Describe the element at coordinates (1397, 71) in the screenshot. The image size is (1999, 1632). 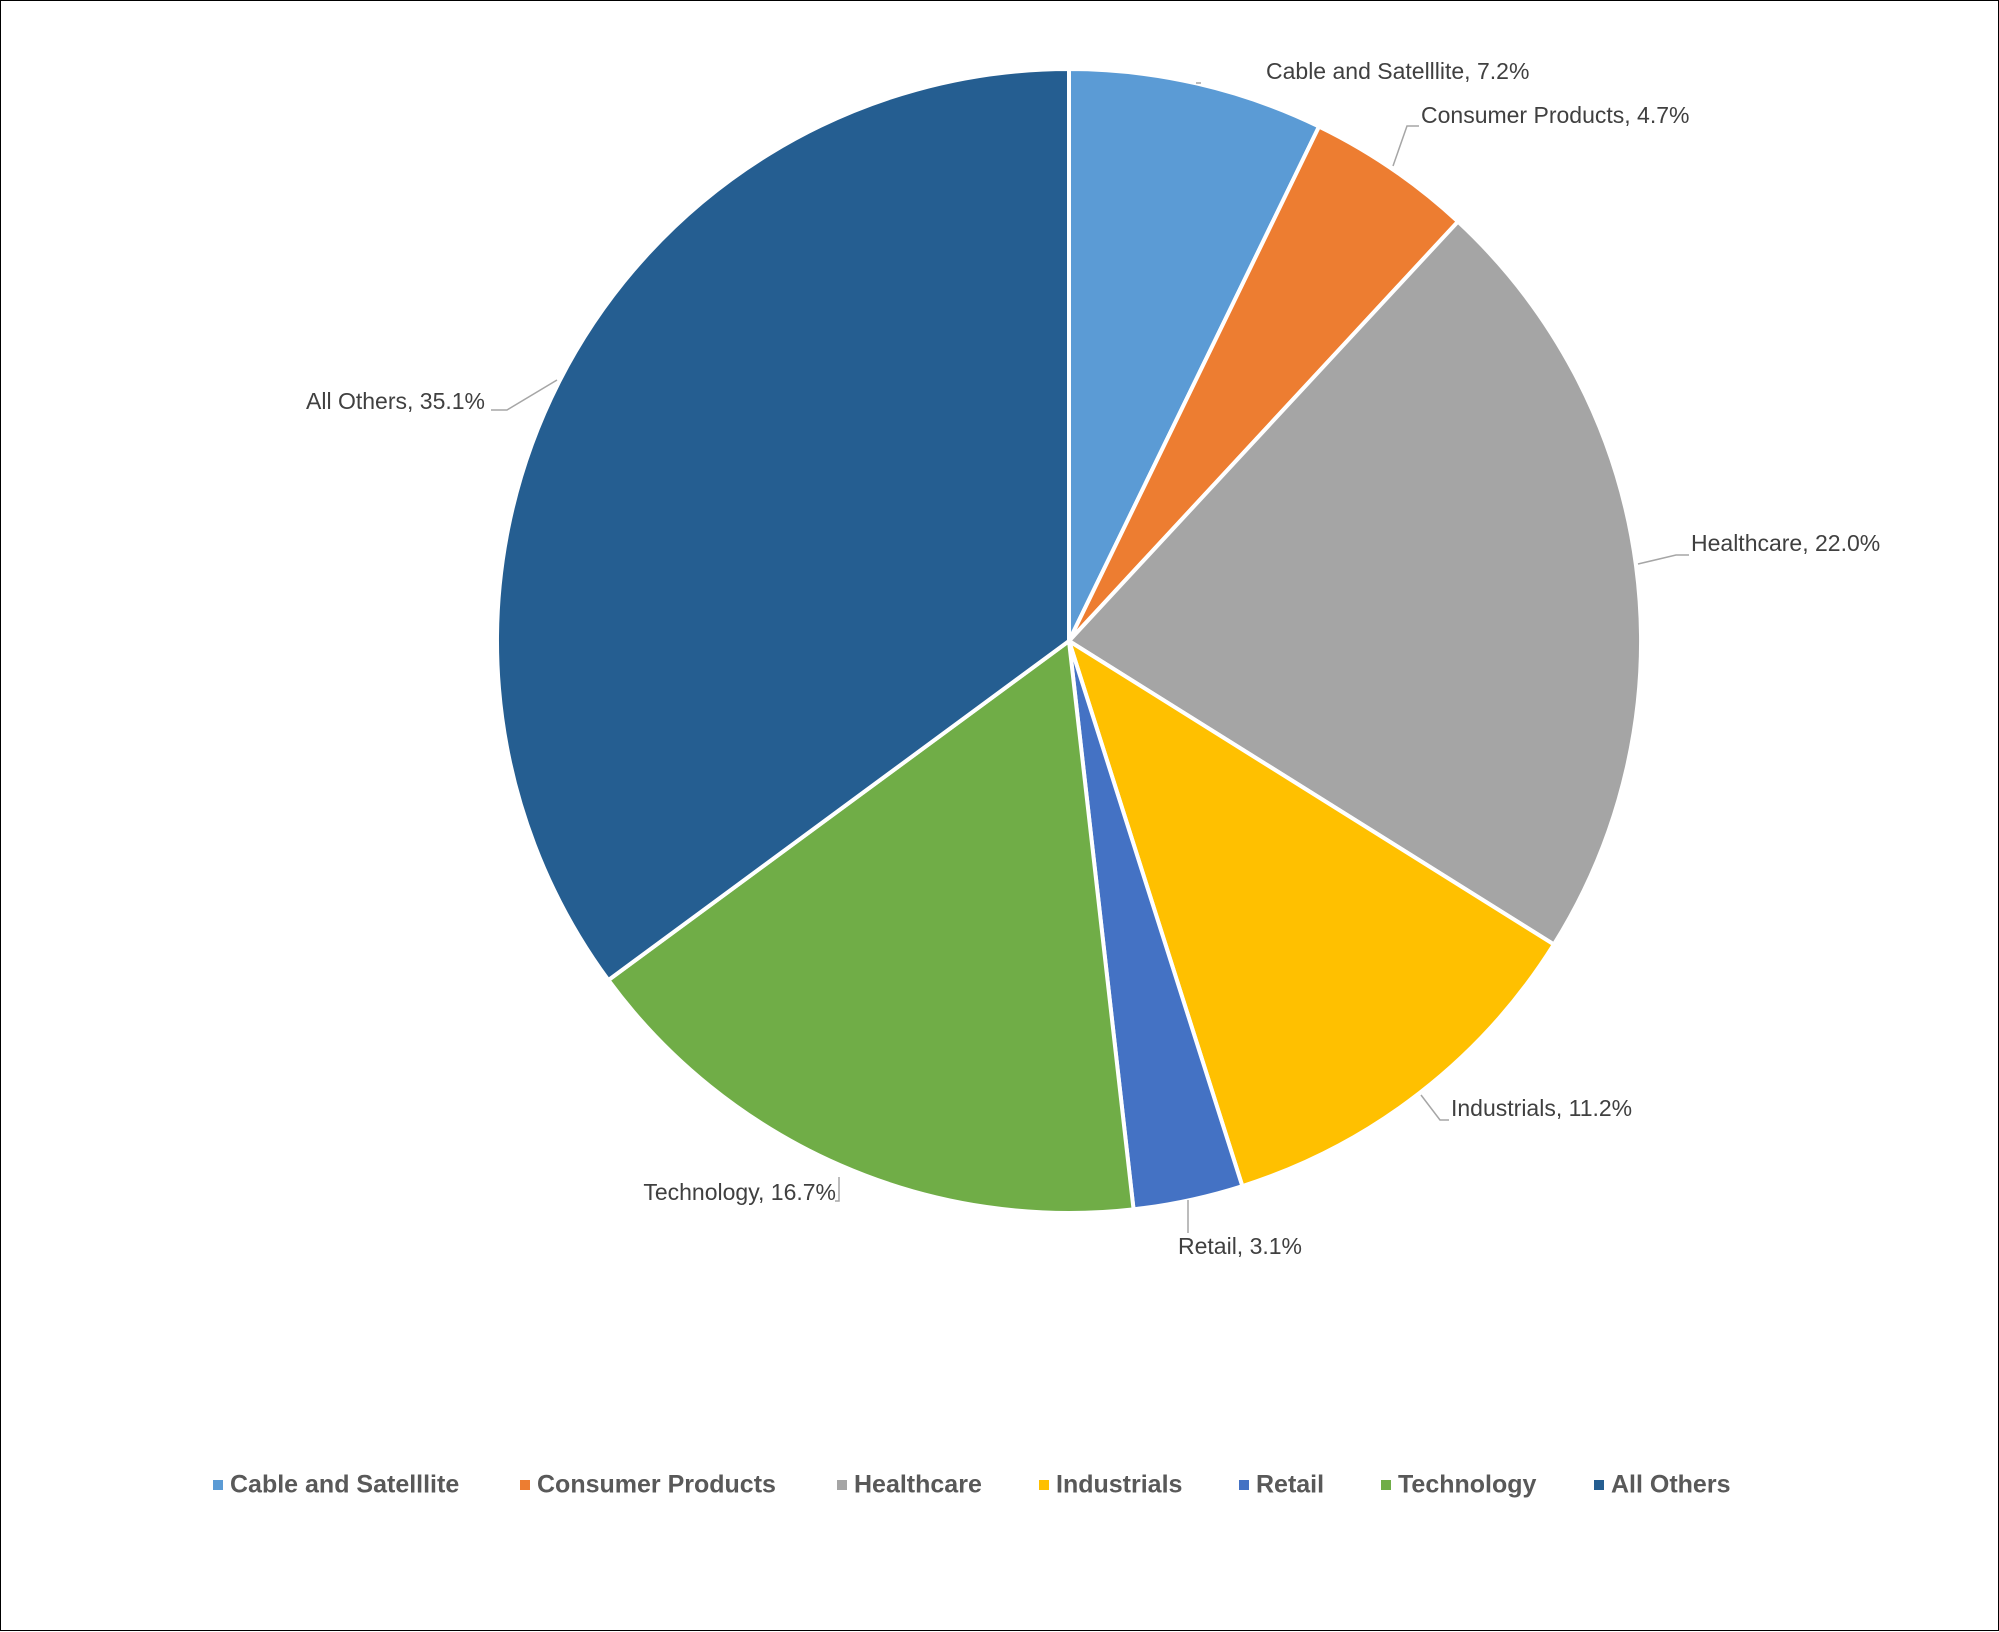
I see `data-label: Cable and Satelllite, 7.2%` at that location.